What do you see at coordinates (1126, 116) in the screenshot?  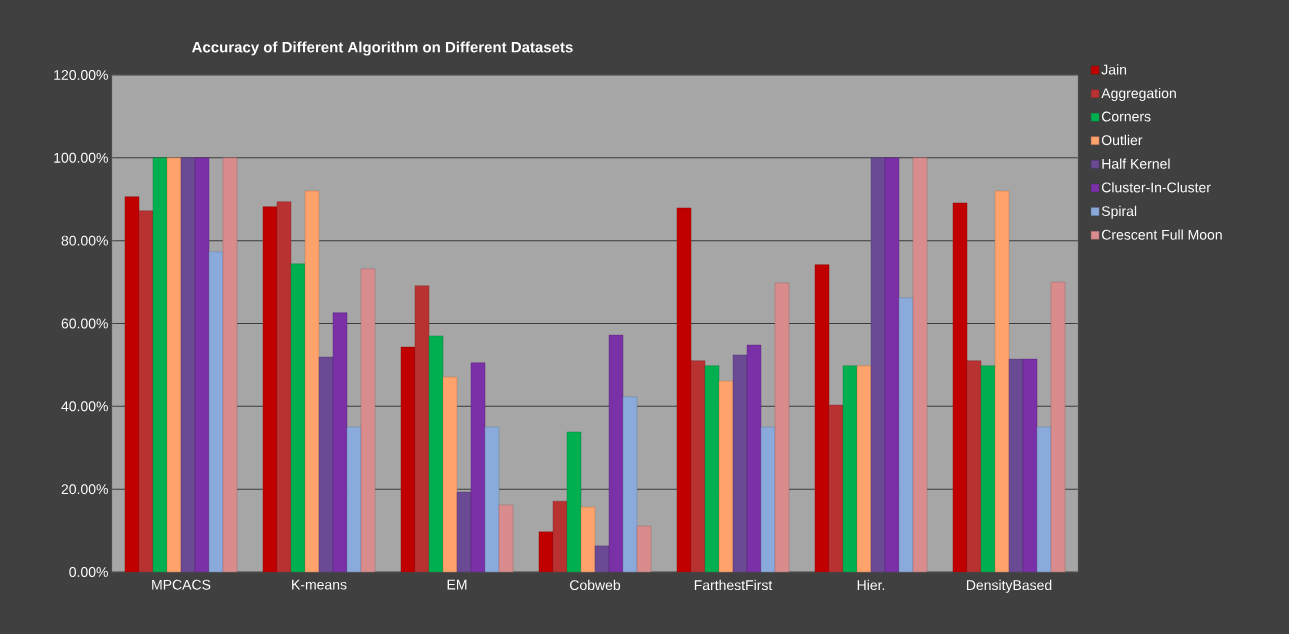 I see `legend-label: Corners` at bounding box center [1126, 116].